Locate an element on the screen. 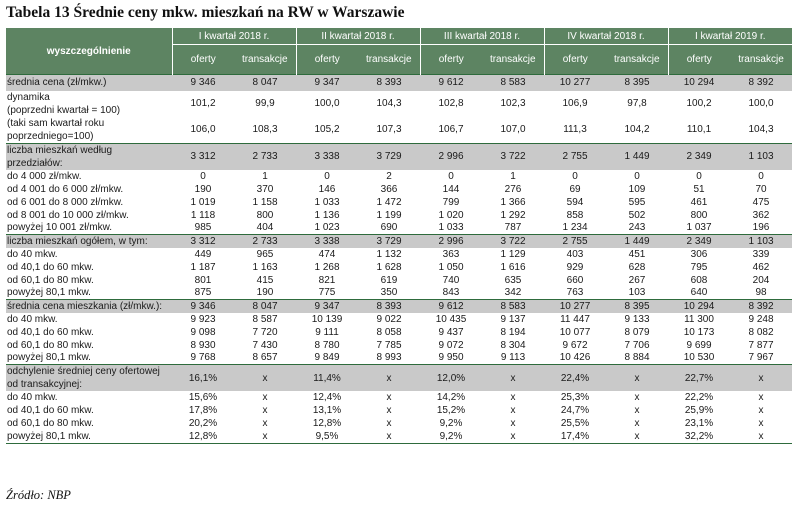  cell-value: 10 277 is located at coordinates (575, 82).